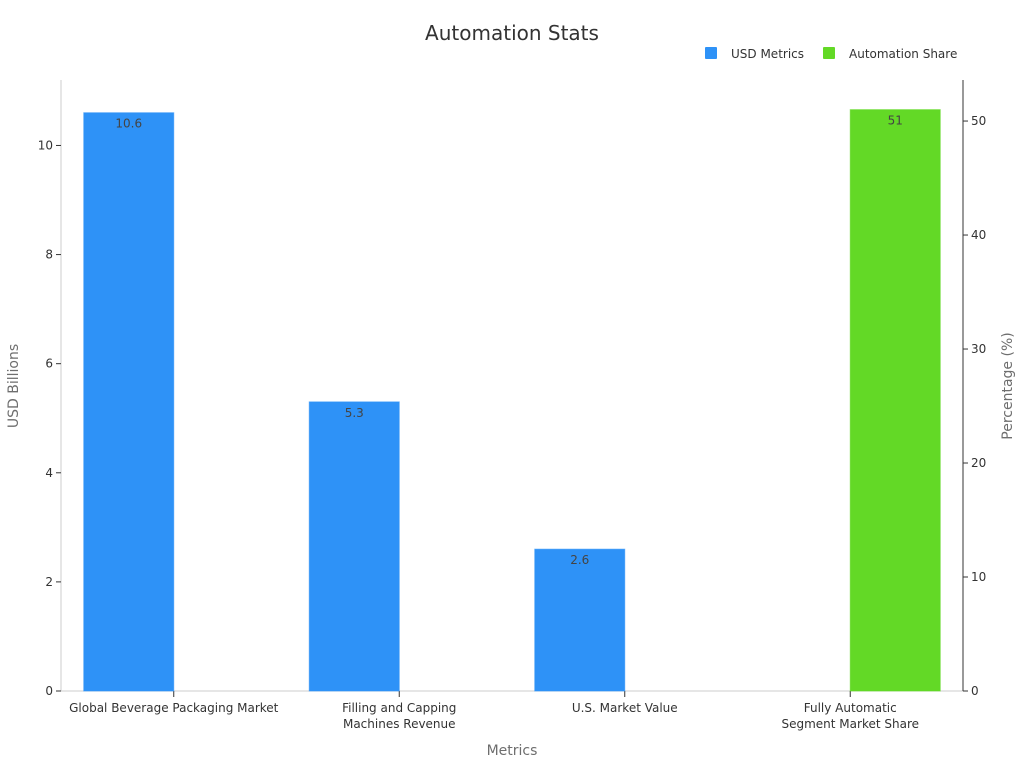  What do you see at coordinates (45, 145) in the screenshot?
I see `y-tick-label-5: 10` at bounding box center [45, 145].